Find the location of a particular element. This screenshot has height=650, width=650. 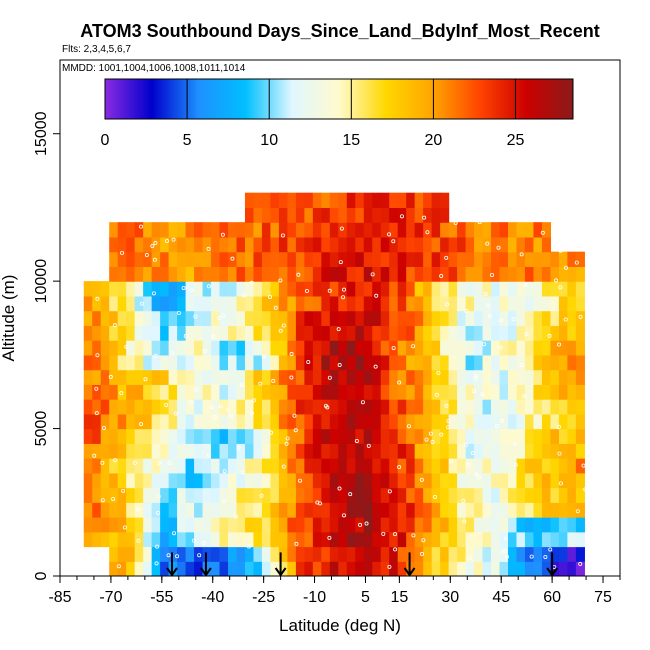

flight-arrows is located at coordinates (362, 564).